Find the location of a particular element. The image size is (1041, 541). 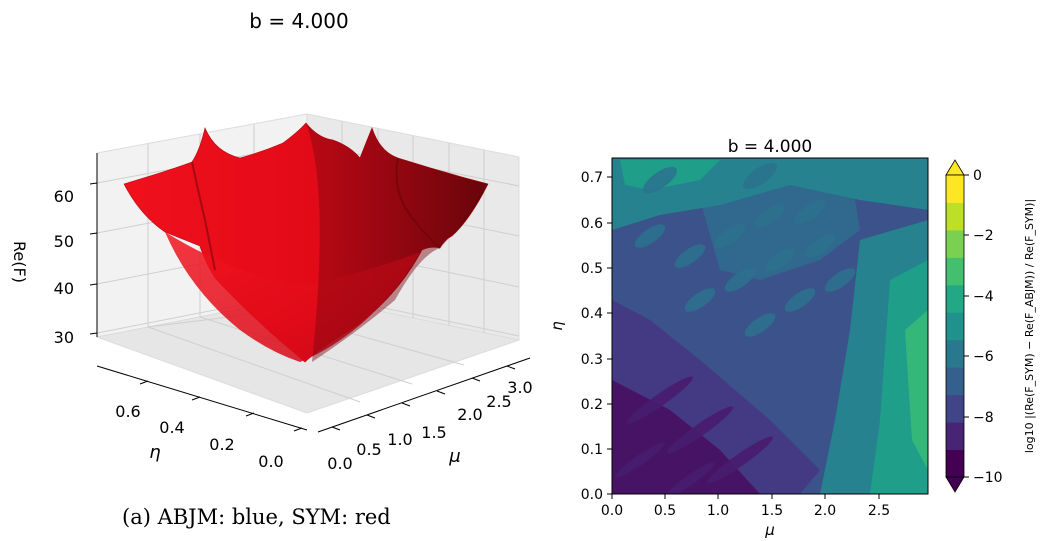

heatmap-x-axis: 0.0 0.5 1.0 1.5 2.0 2.5 μ is located at coordinates (745, 516).